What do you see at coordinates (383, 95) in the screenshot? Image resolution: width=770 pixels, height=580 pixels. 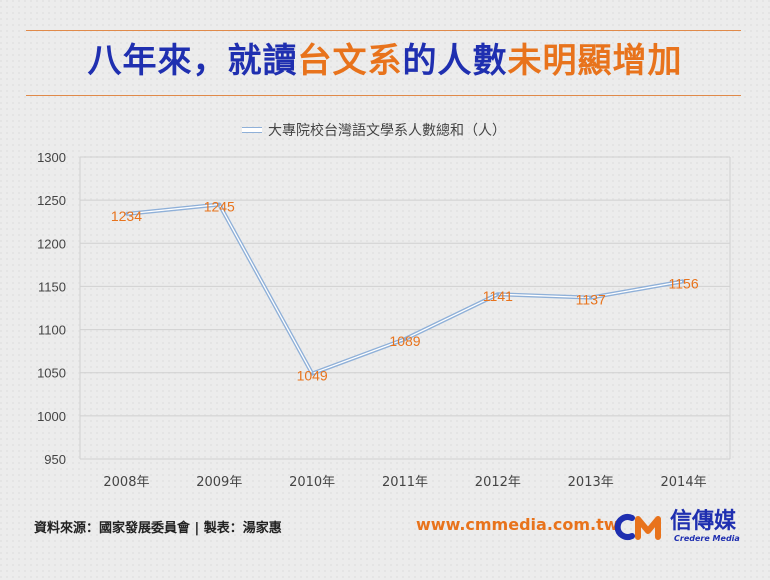 I see `bottom-divider` at bounding box center [383, 95].